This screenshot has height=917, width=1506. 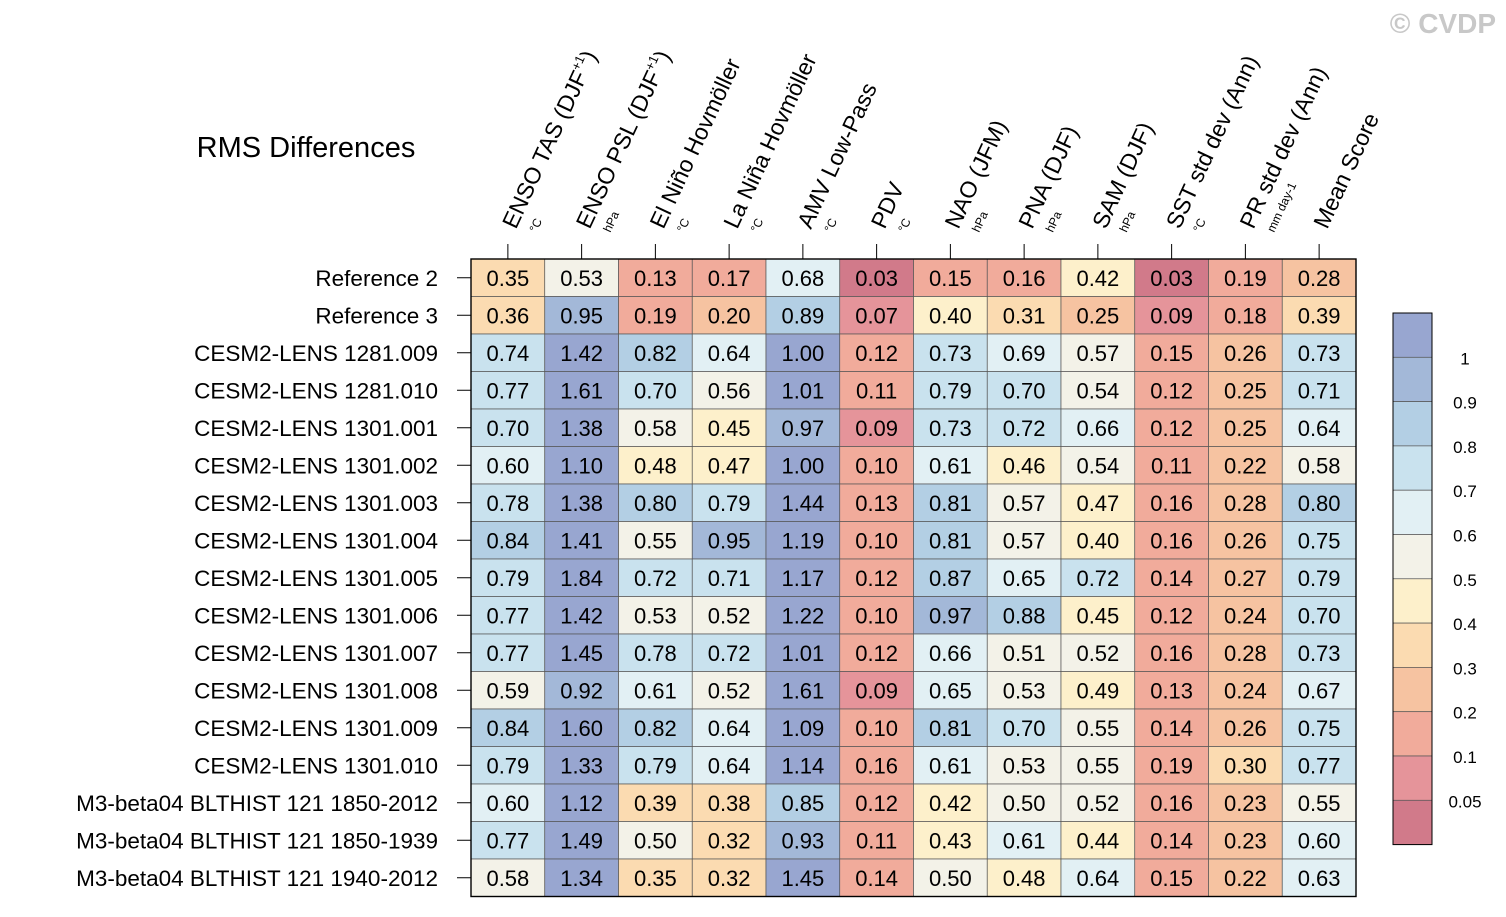 What do you see at coordinates (1245, 503) in the screenshot?
I see `cell-value: 0.28` at bounding box center [1245, 503].